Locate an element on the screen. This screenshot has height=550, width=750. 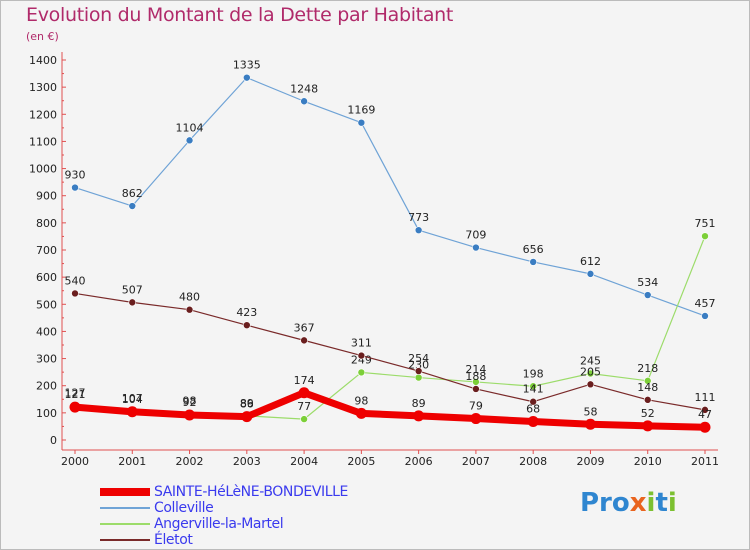
data-label: 612 is located at coordinates (590, 261).